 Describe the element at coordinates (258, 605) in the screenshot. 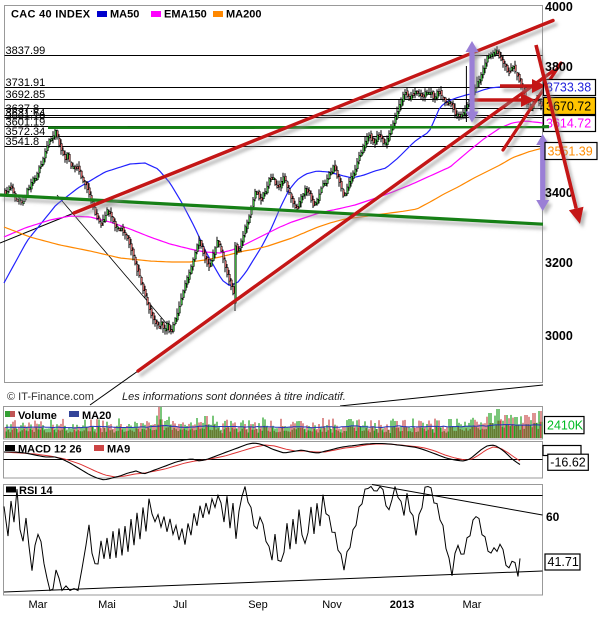

I see `svg-text: Sep` at that location.